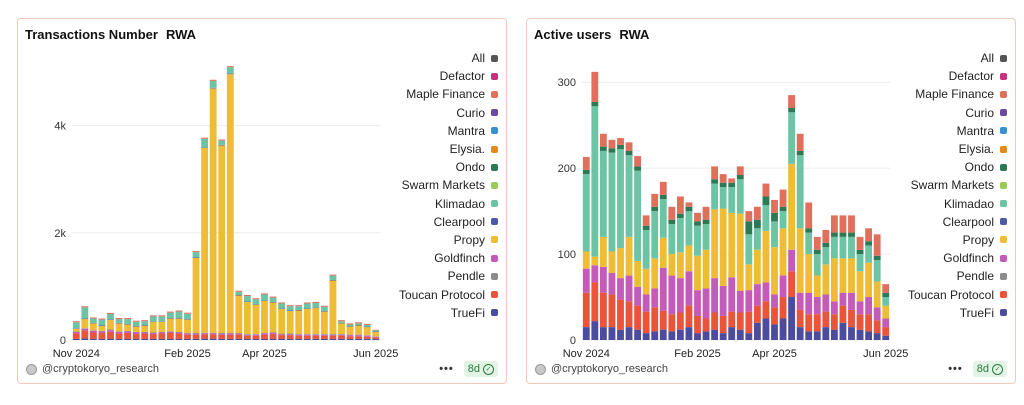  I want to click on more-options-icon: •••, so click(955, 369).